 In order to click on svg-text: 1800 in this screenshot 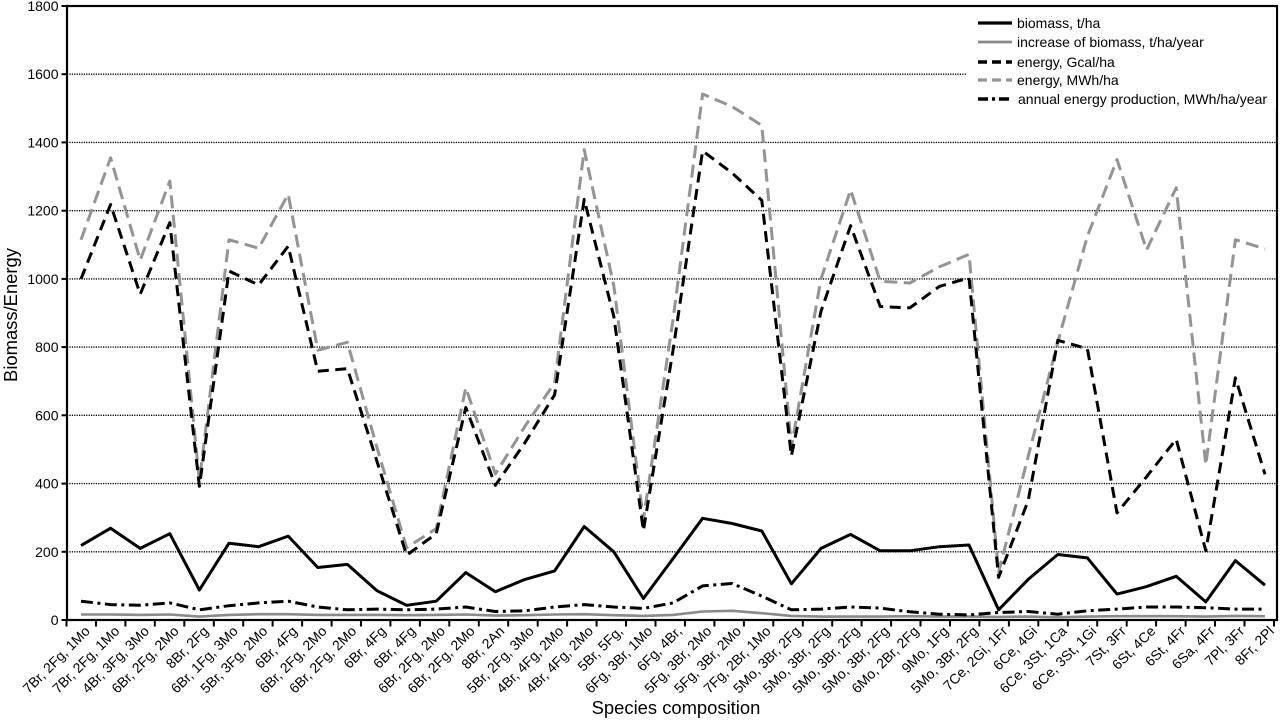, I will do `click(42, 7)`.